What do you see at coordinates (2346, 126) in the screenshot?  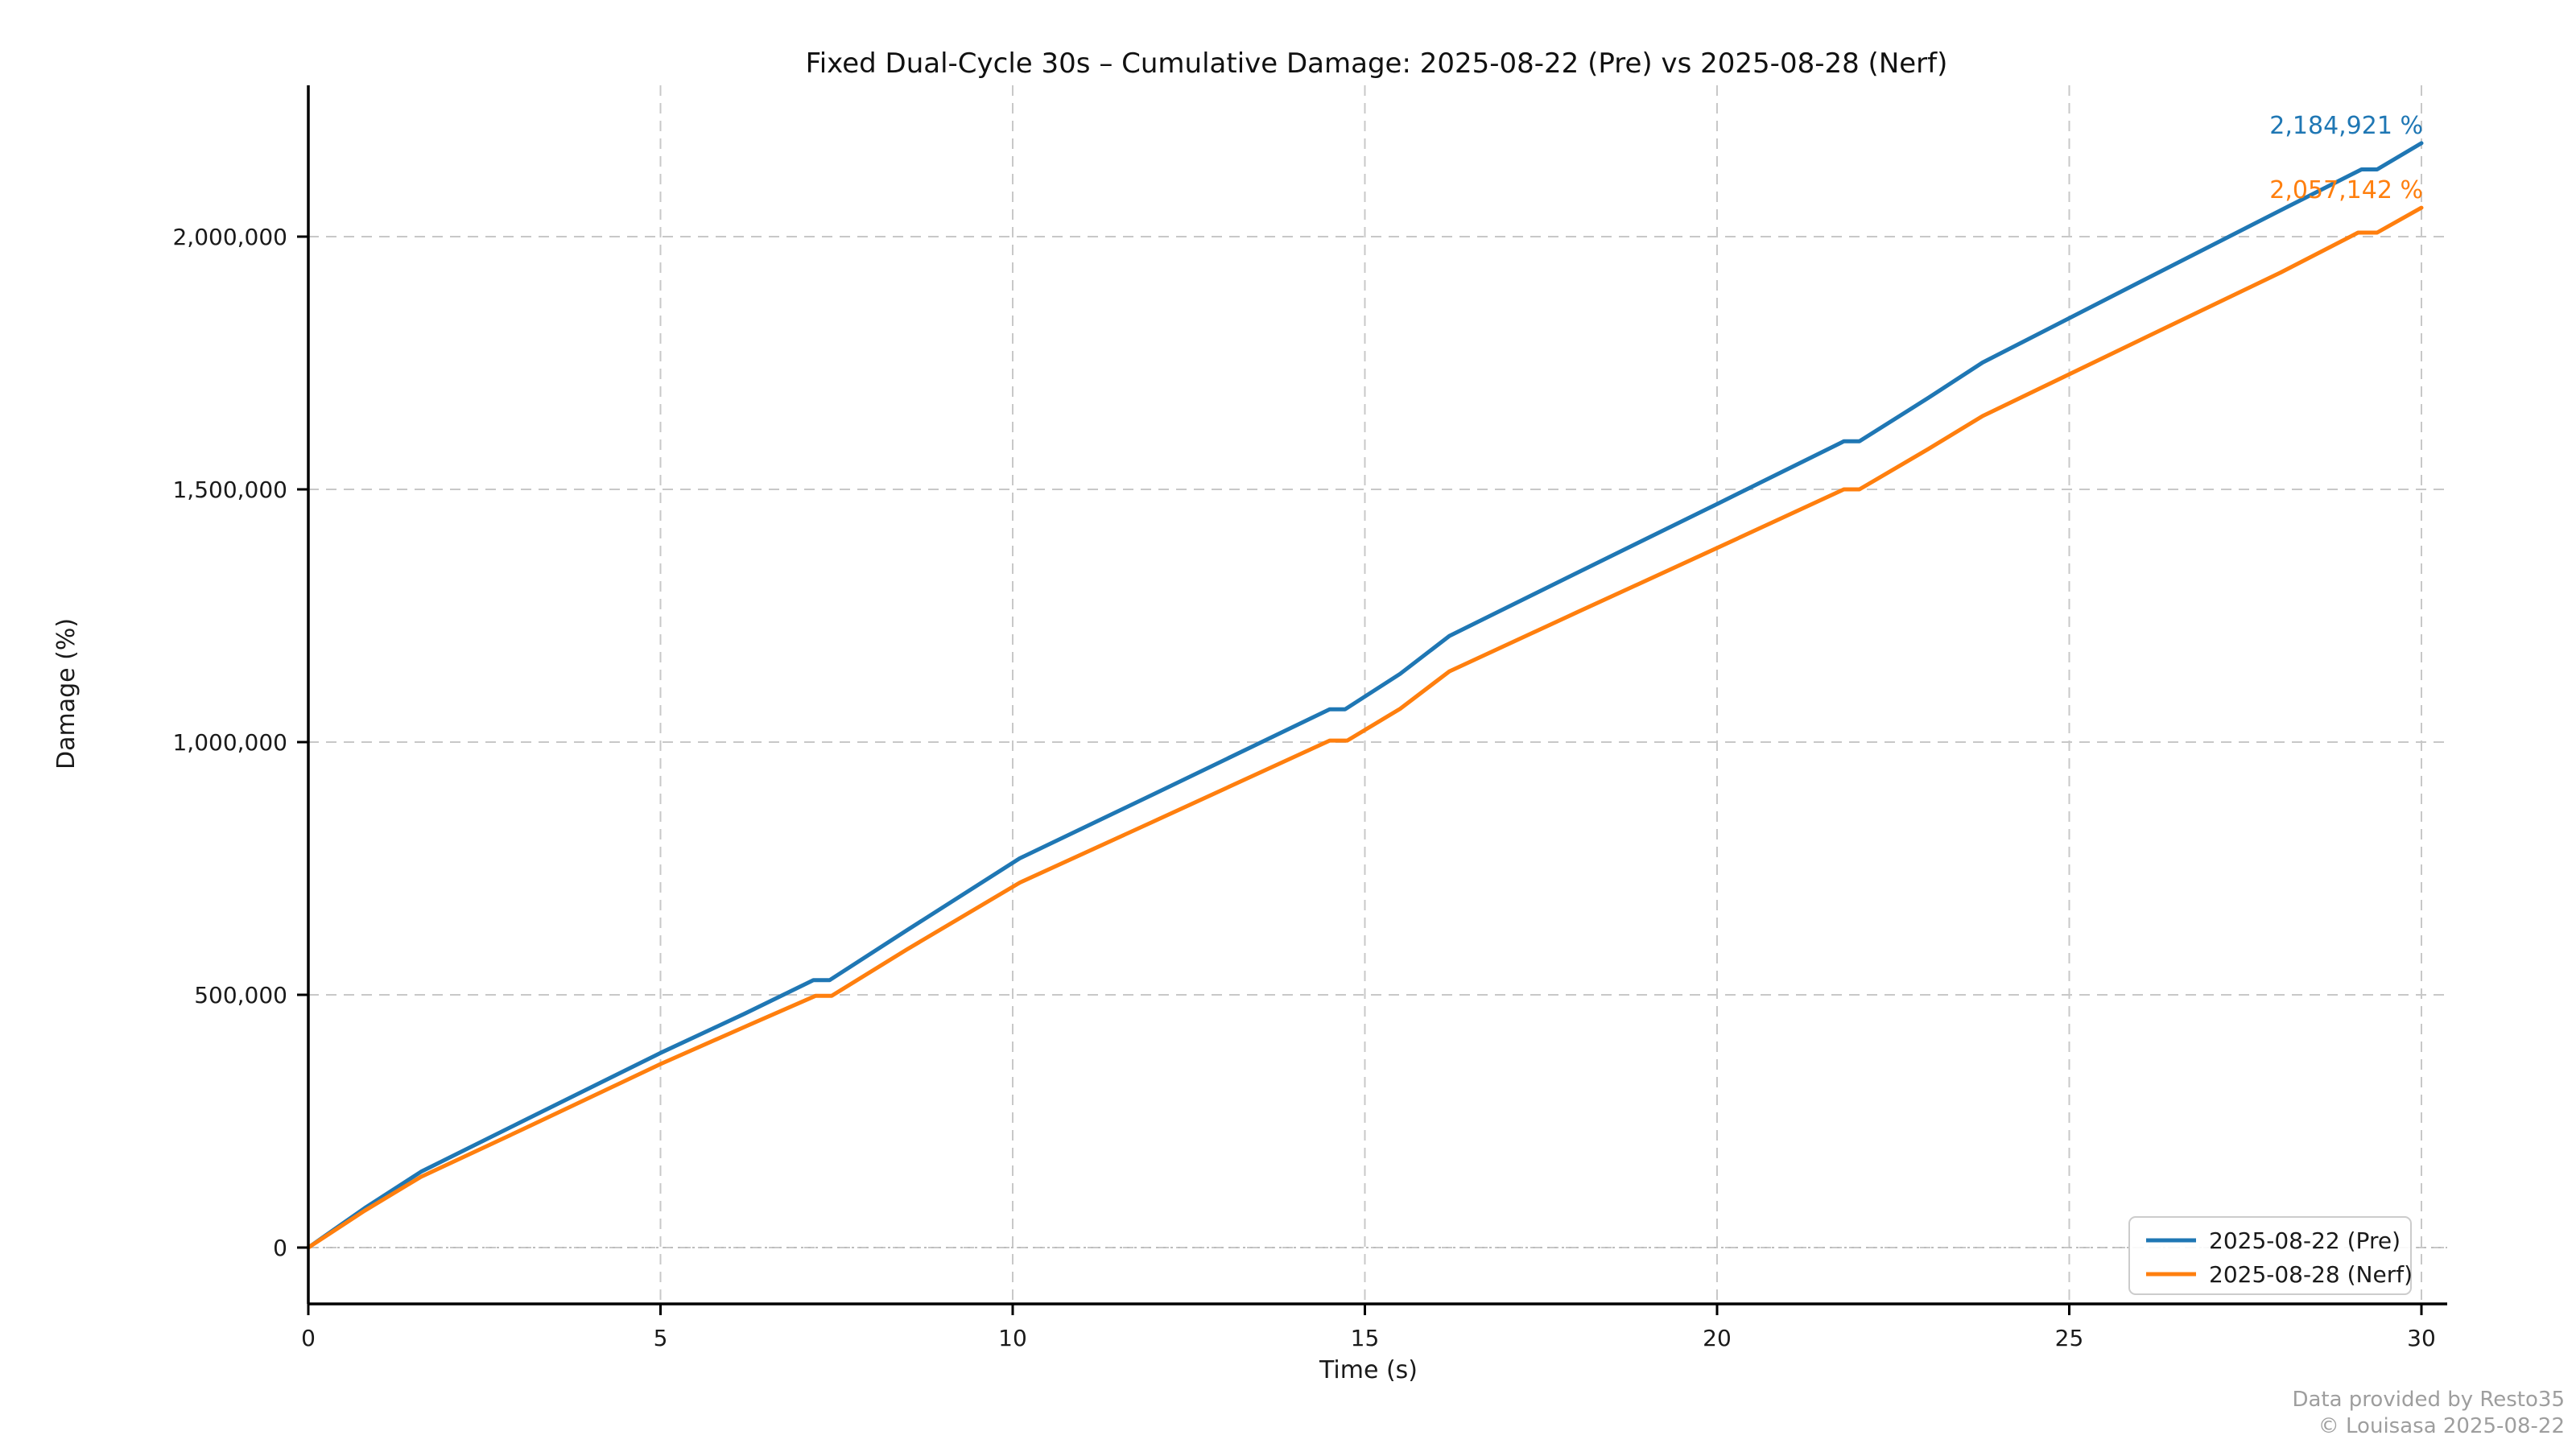 I see `series-end-label: 2,184,921 %` at bounding box center [2346, 126].